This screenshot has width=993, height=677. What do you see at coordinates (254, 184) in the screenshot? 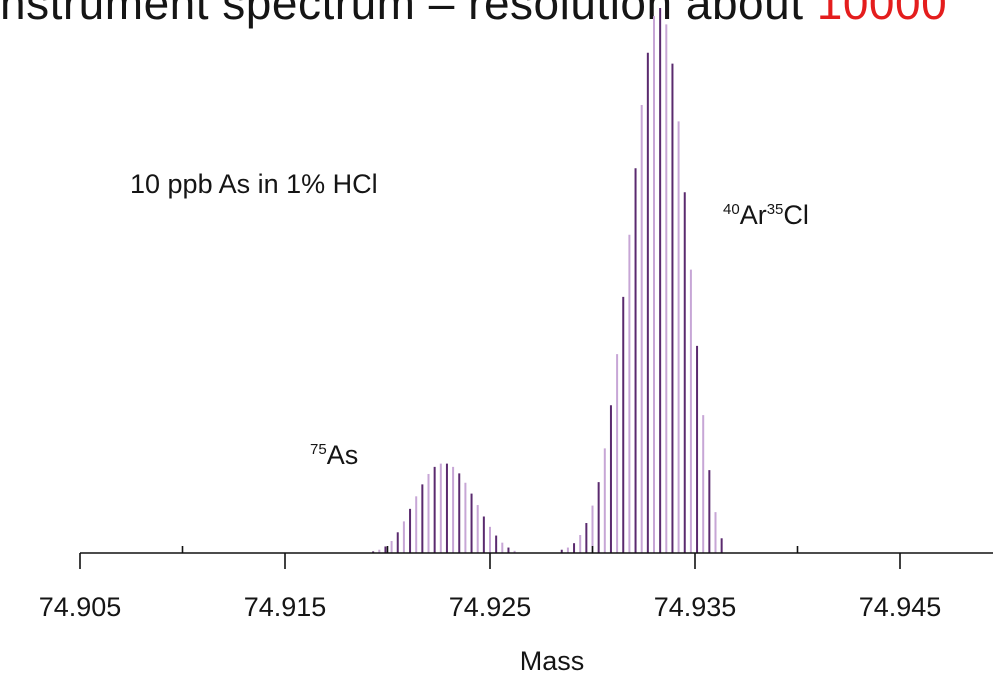
I see `annotation-sample: 10 ppb As in 1% HCl` at bounding box center [254, 184].